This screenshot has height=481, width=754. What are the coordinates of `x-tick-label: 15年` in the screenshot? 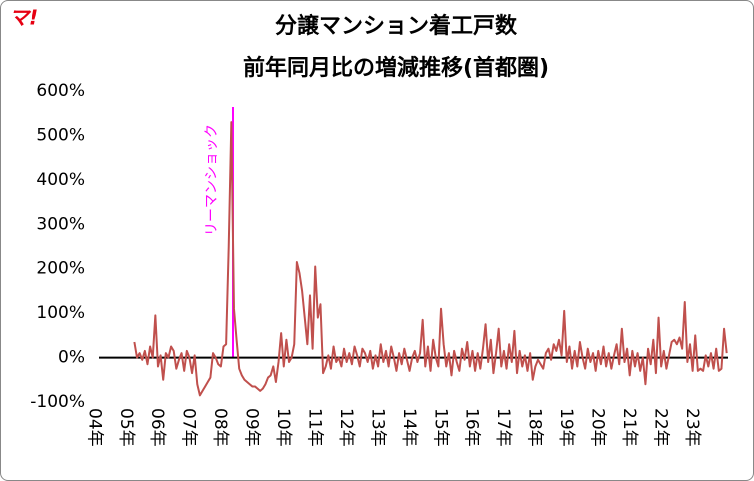 It's located at (440, 427).